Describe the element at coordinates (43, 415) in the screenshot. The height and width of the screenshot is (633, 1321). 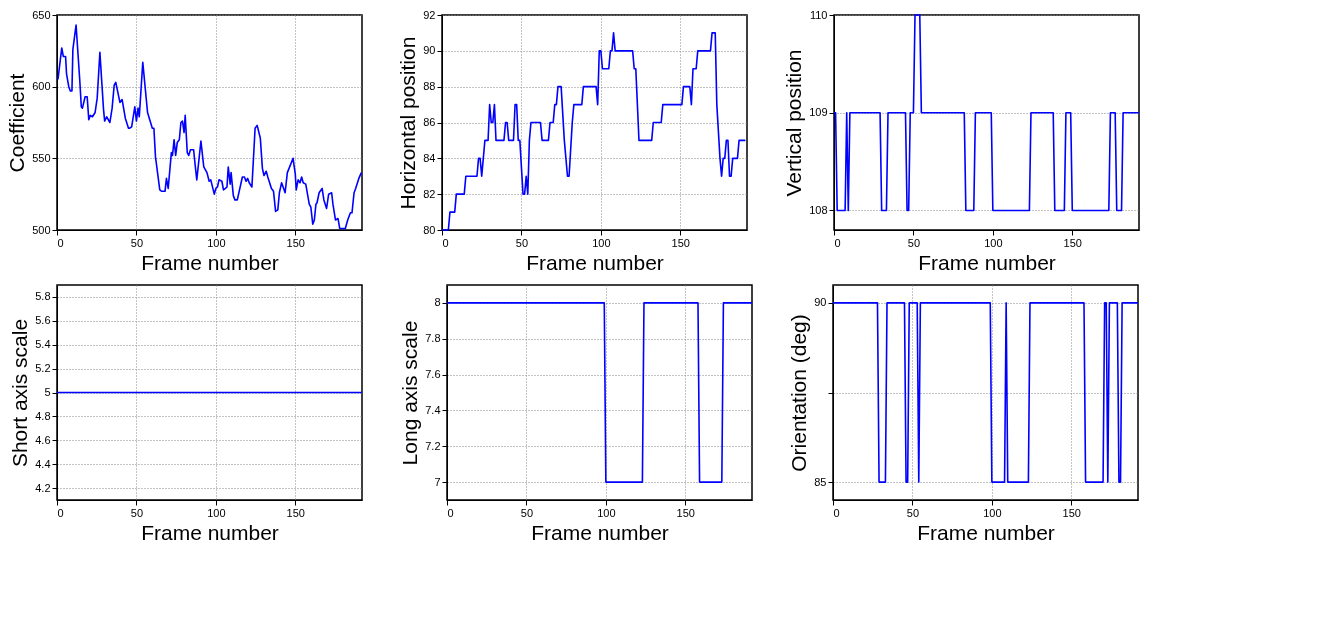
I see `y-tick-label: 4.8` at that location.